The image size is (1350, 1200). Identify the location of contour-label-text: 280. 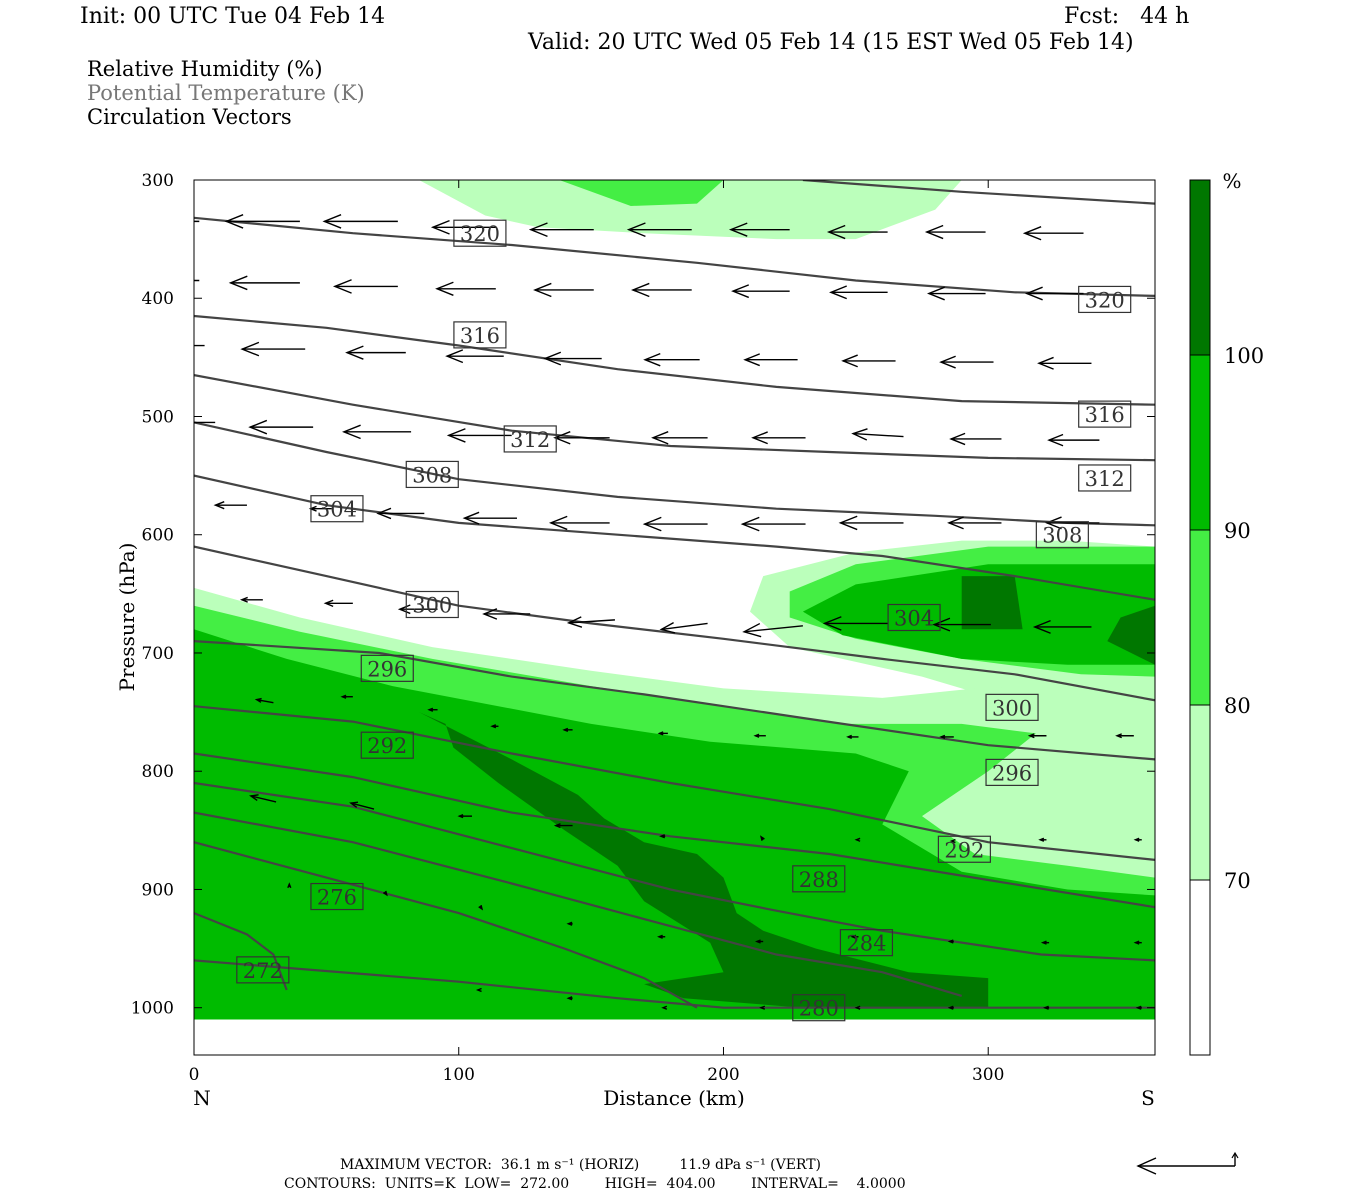
(819, 1009).